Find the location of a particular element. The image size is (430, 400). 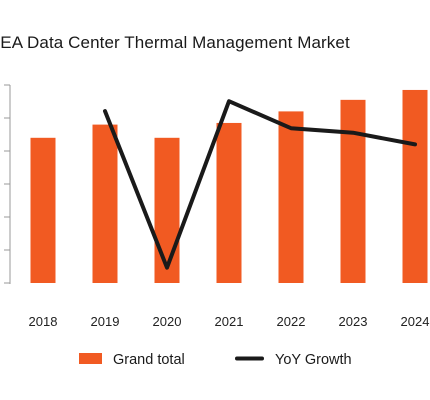

bar-2018 is located at coordinates (43, 210).